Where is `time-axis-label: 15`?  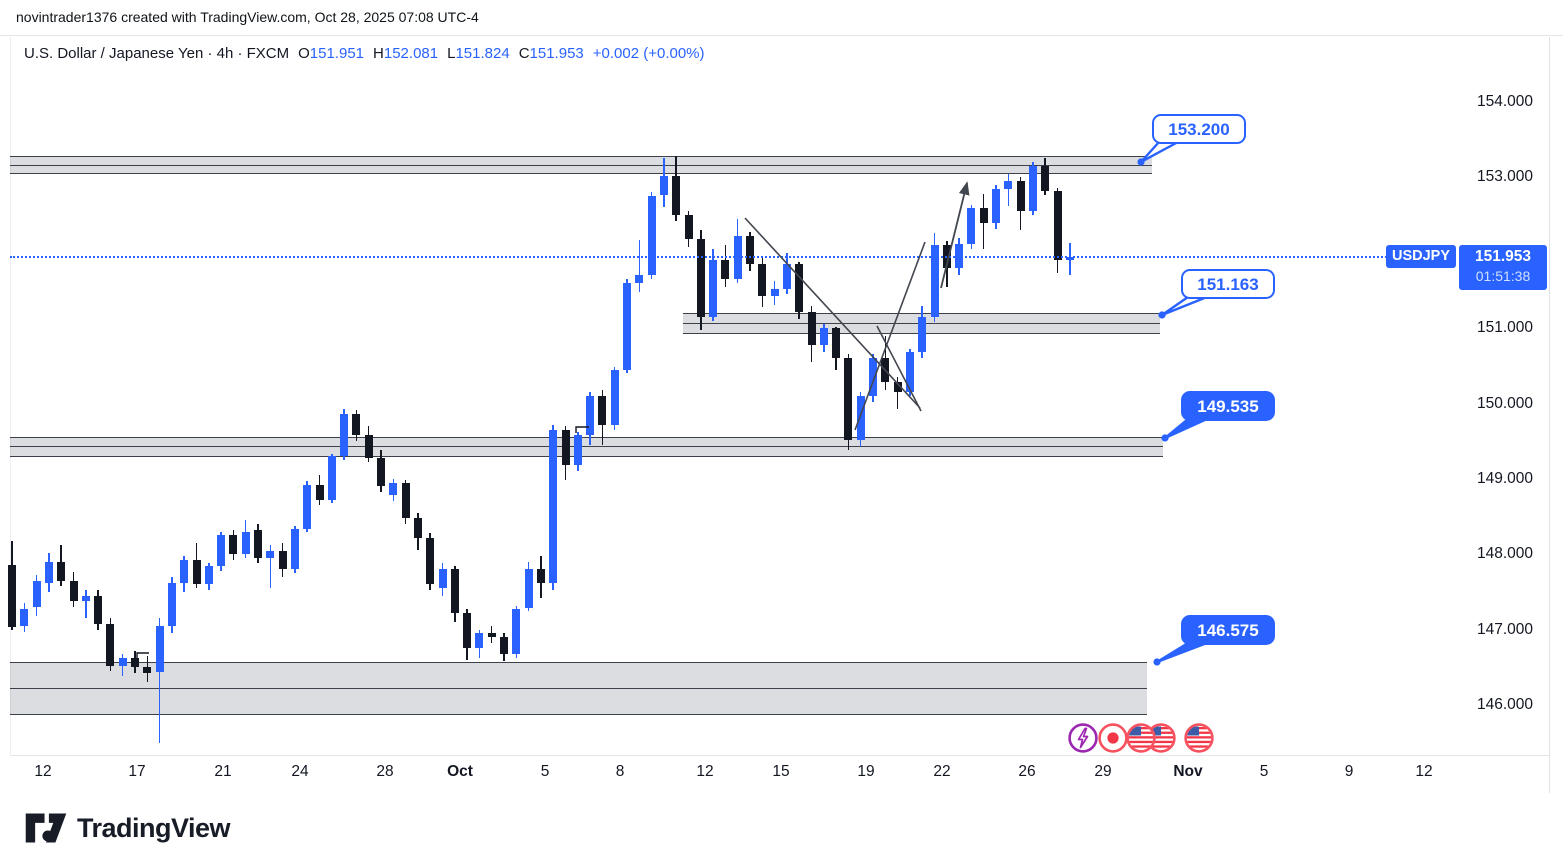
time-axis-label: 15 is located at coordinates (781, 771).